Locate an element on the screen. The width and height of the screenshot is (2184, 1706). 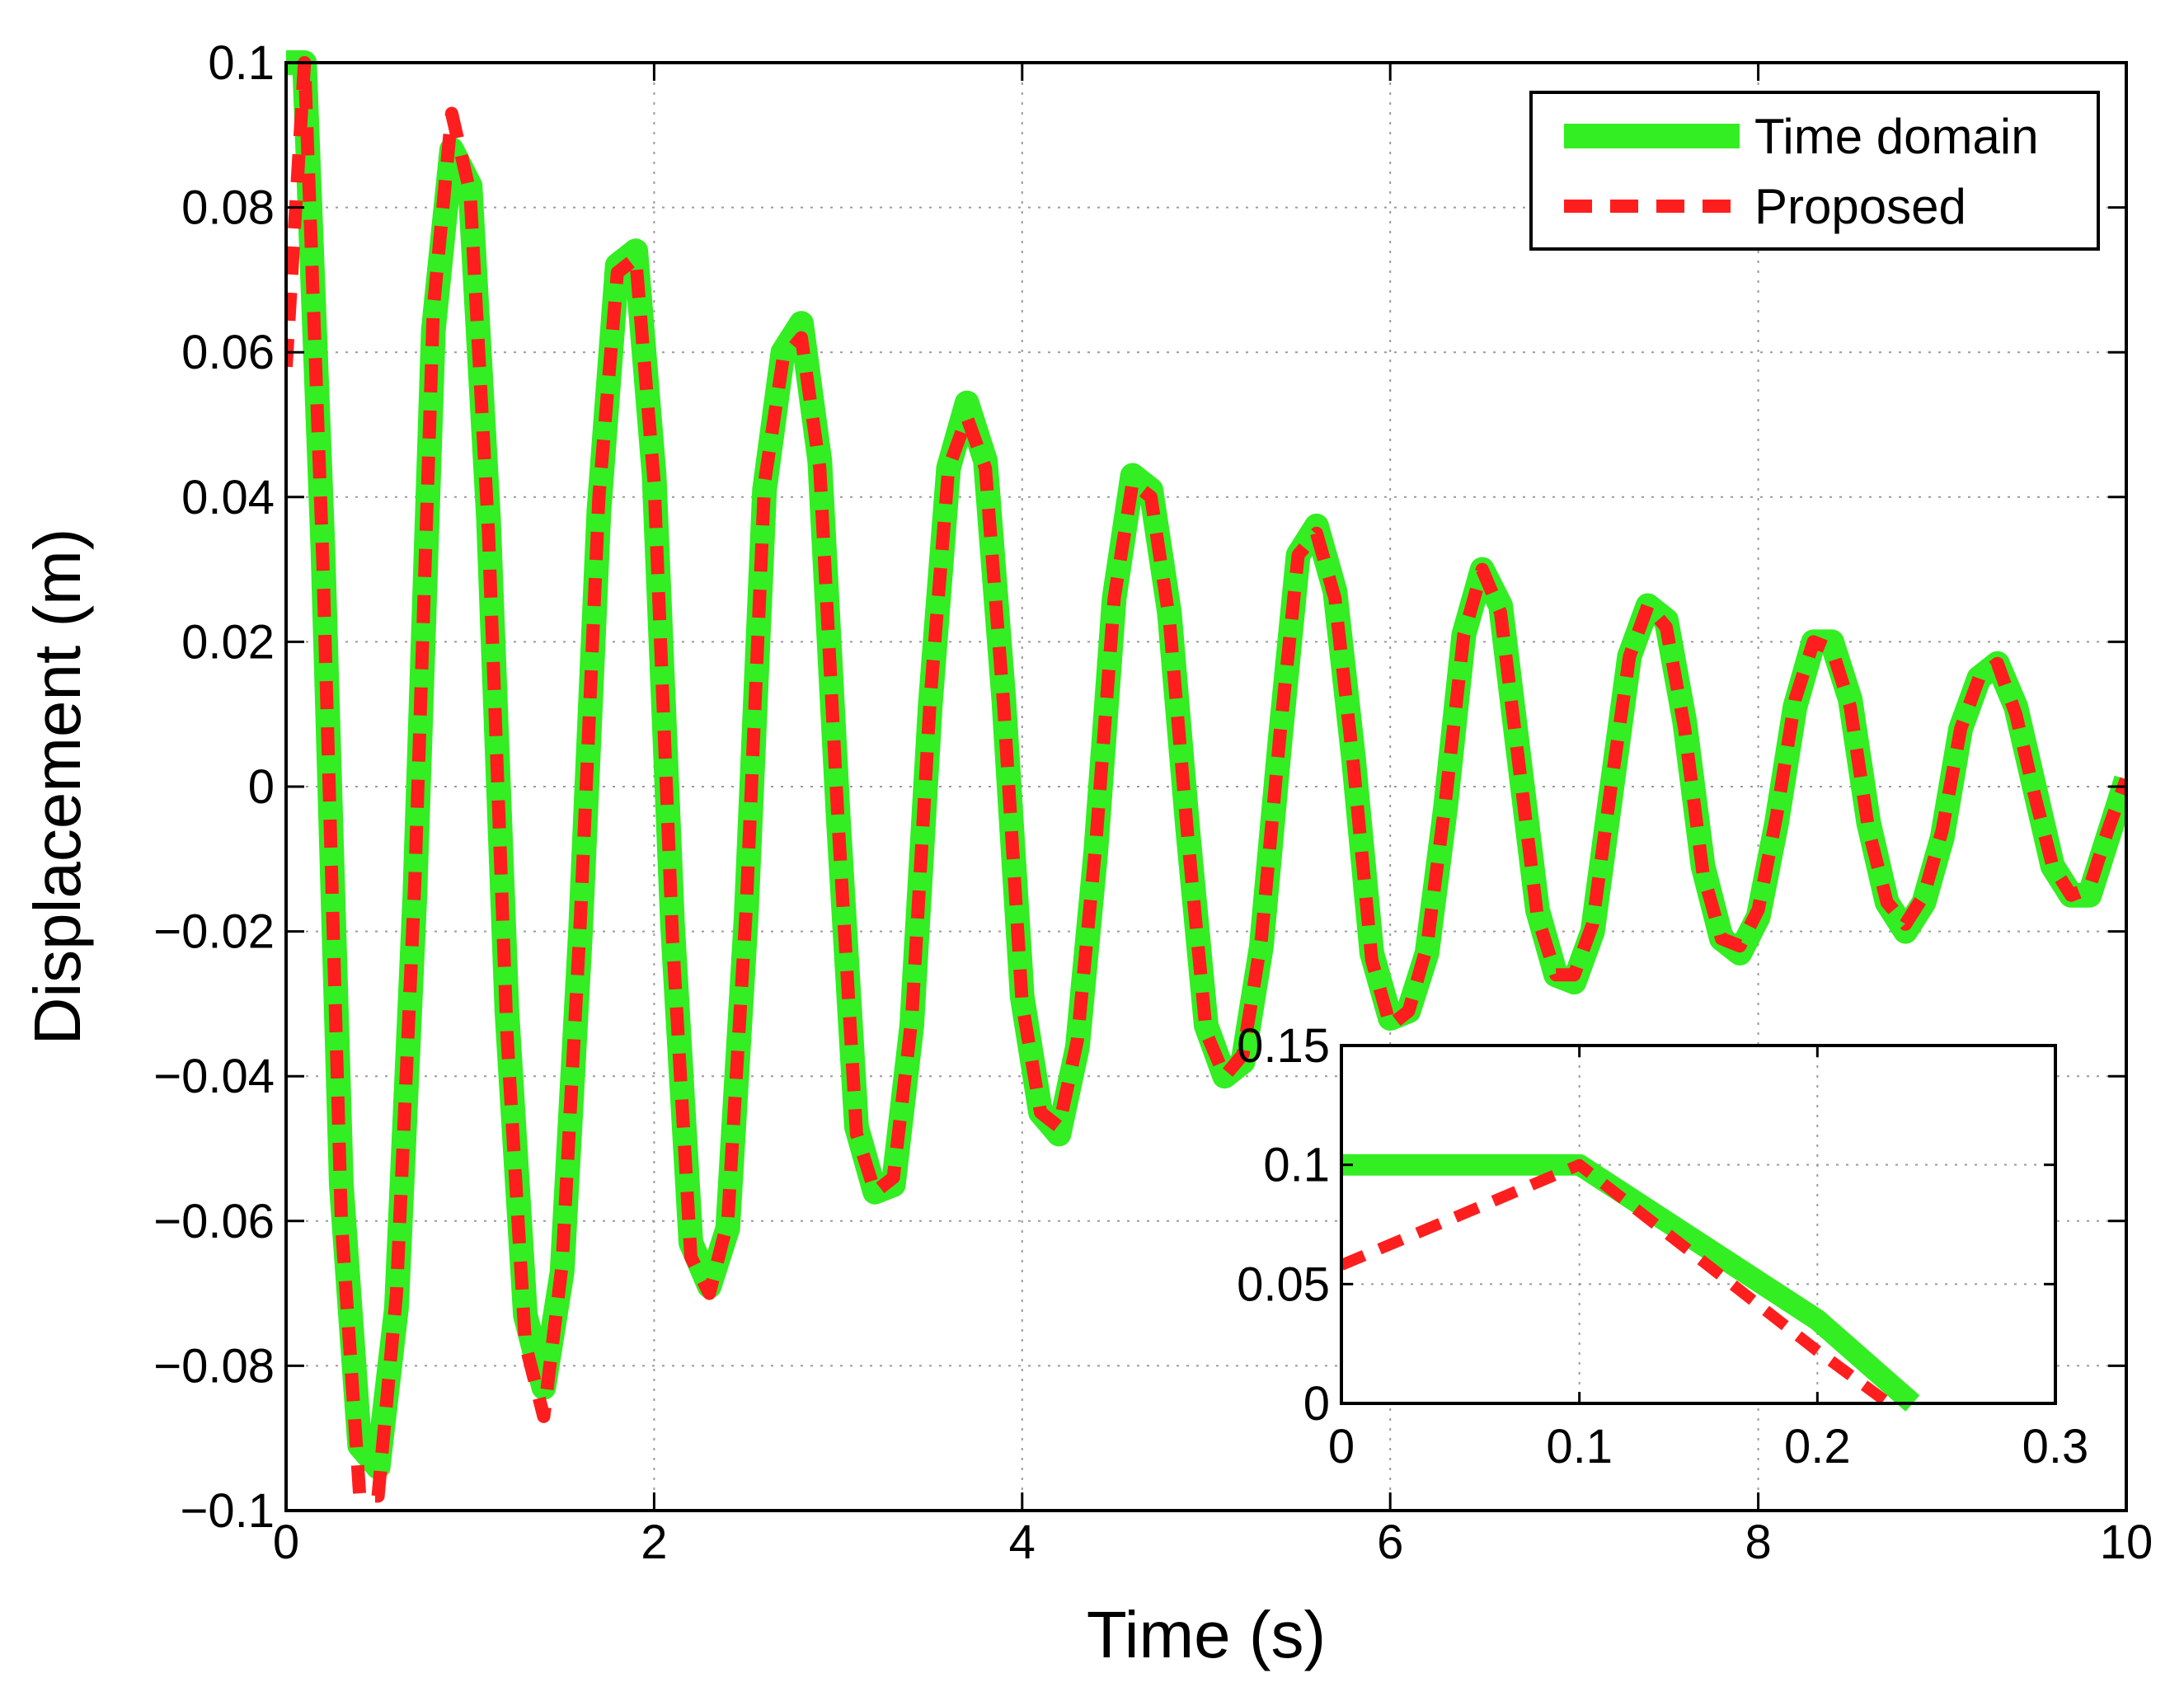
inset-ticks is located at coordinates (1698, 1224).